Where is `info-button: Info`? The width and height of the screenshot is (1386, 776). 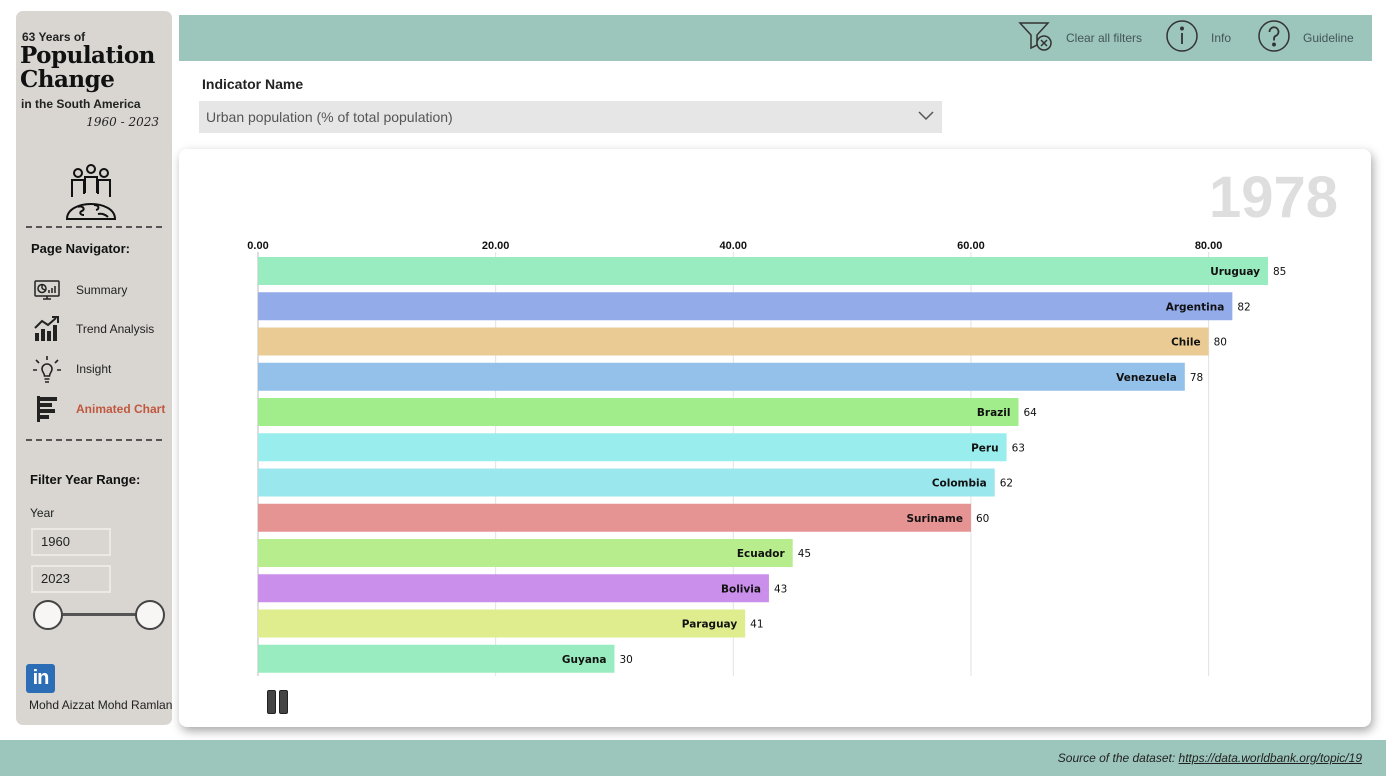 info-button: Info is located at coordinates (1198, 38).